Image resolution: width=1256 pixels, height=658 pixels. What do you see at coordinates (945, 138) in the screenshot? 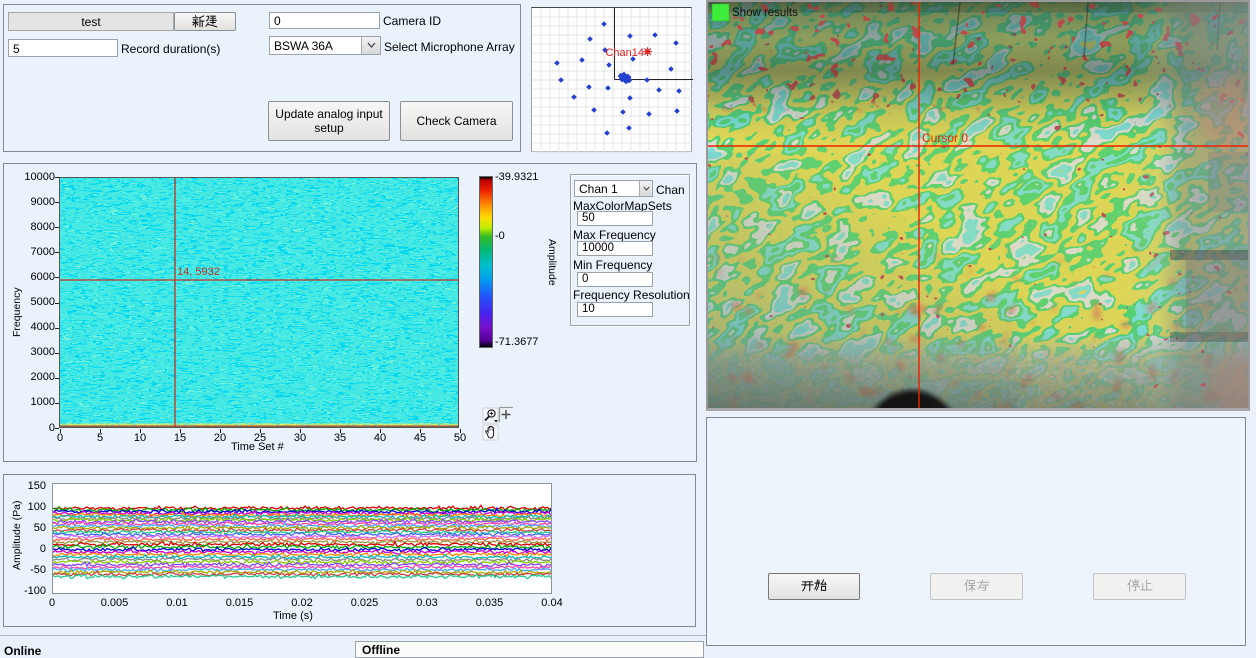
I see `svg-text: Cursor 0` at bounding box center [945, 138].